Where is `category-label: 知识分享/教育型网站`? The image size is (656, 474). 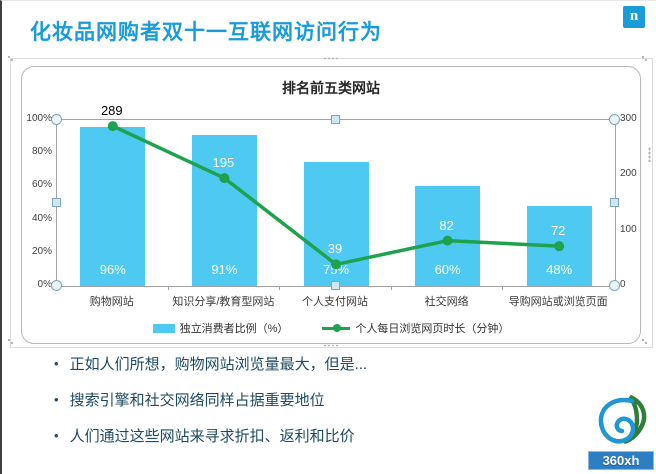
category-label: 知识分享/教育型网站 is located at coordinates (223, 302).